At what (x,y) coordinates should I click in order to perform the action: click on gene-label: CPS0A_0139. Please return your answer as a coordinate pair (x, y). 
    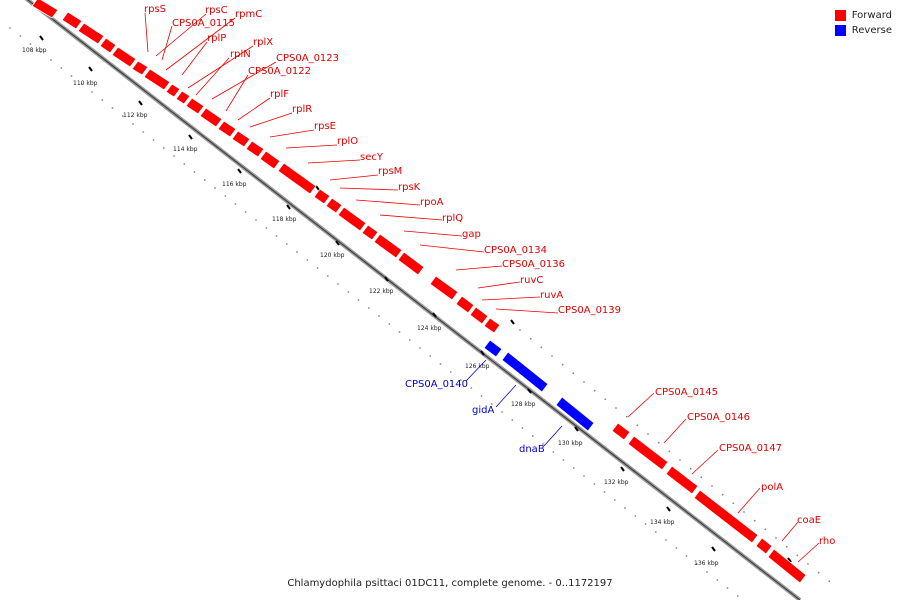
    Looking at the image, I should click on (589, 310).